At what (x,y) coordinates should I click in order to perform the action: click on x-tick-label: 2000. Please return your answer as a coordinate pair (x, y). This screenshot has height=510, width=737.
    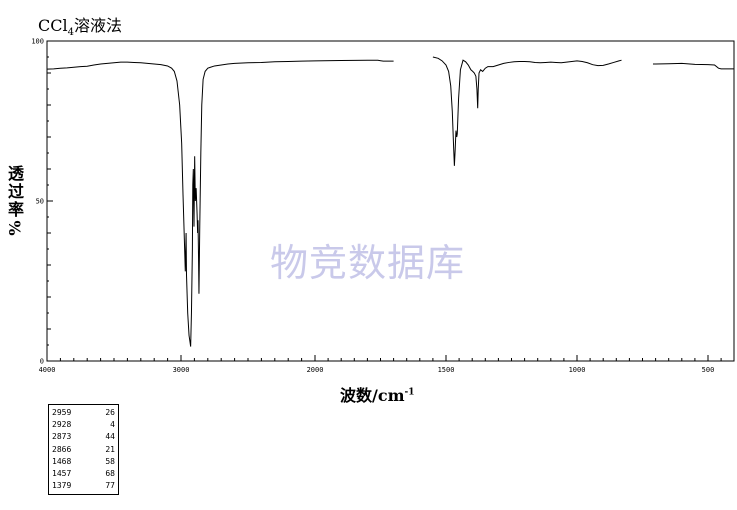
    Looking at the image, I should click on (315, 370).